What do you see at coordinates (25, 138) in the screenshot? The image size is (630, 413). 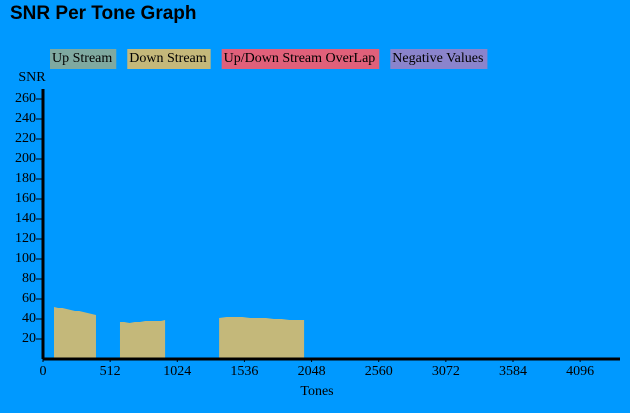 I see `y-tick-label: 220` at bounding box center [25, 138].